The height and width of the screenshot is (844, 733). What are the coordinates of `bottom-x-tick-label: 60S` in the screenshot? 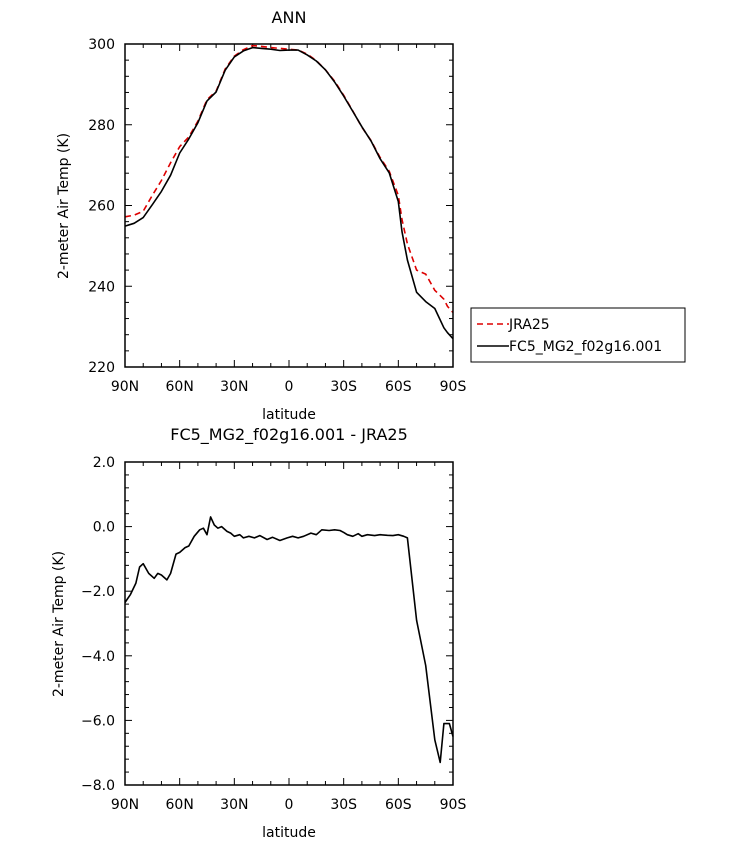 It's located at (398, 805).